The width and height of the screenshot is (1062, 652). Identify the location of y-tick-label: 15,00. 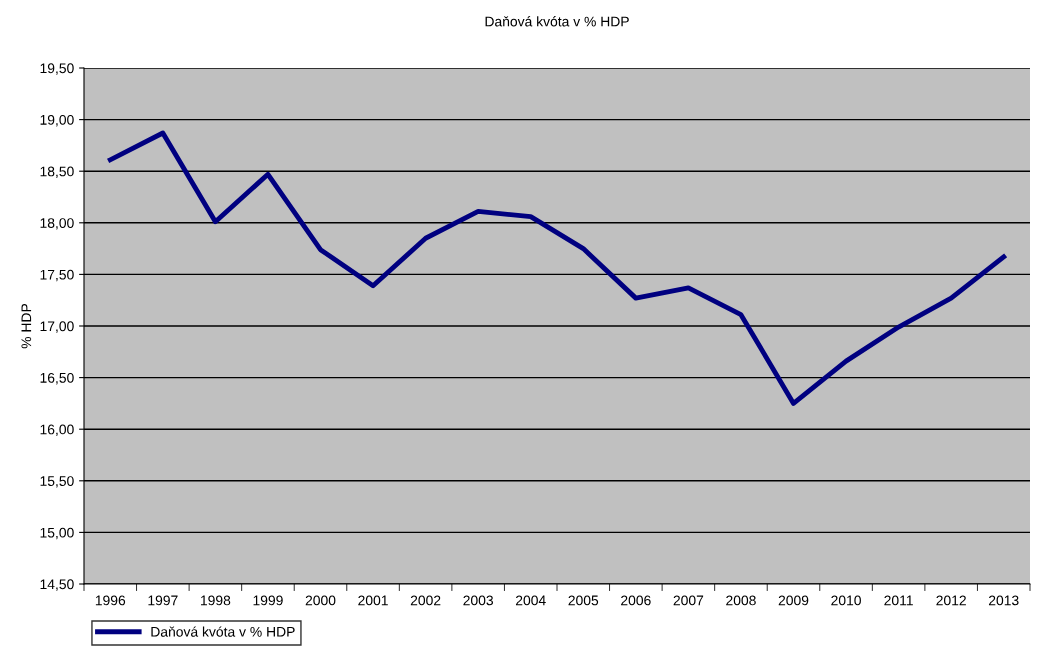
(57, 533).